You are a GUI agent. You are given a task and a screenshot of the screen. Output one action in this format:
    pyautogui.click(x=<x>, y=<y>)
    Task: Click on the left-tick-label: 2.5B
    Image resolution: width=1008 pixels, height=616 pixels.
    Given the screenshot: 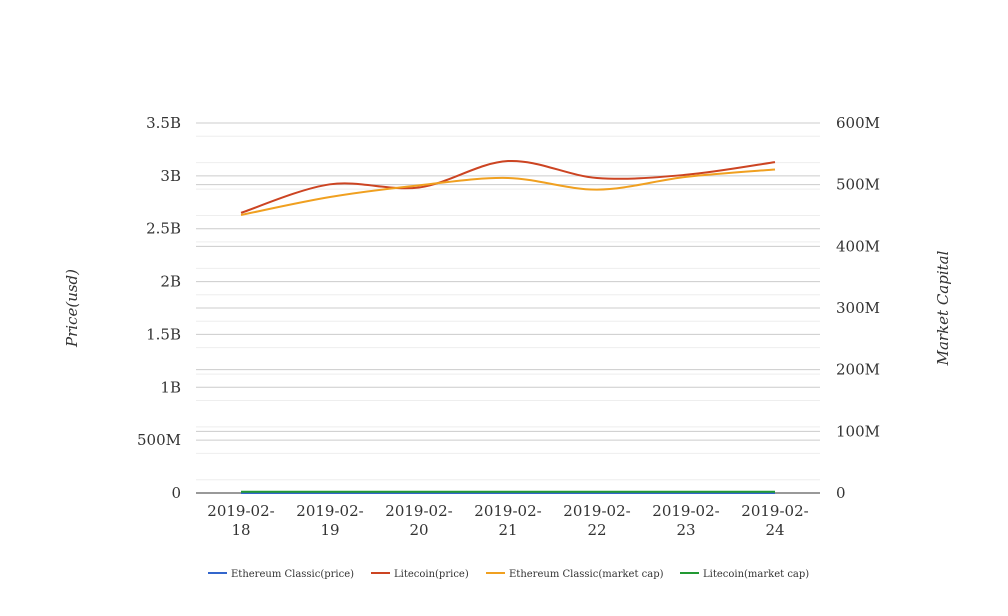 What is the action you would take?
    pyautogui.click(x=163, y=229)
    